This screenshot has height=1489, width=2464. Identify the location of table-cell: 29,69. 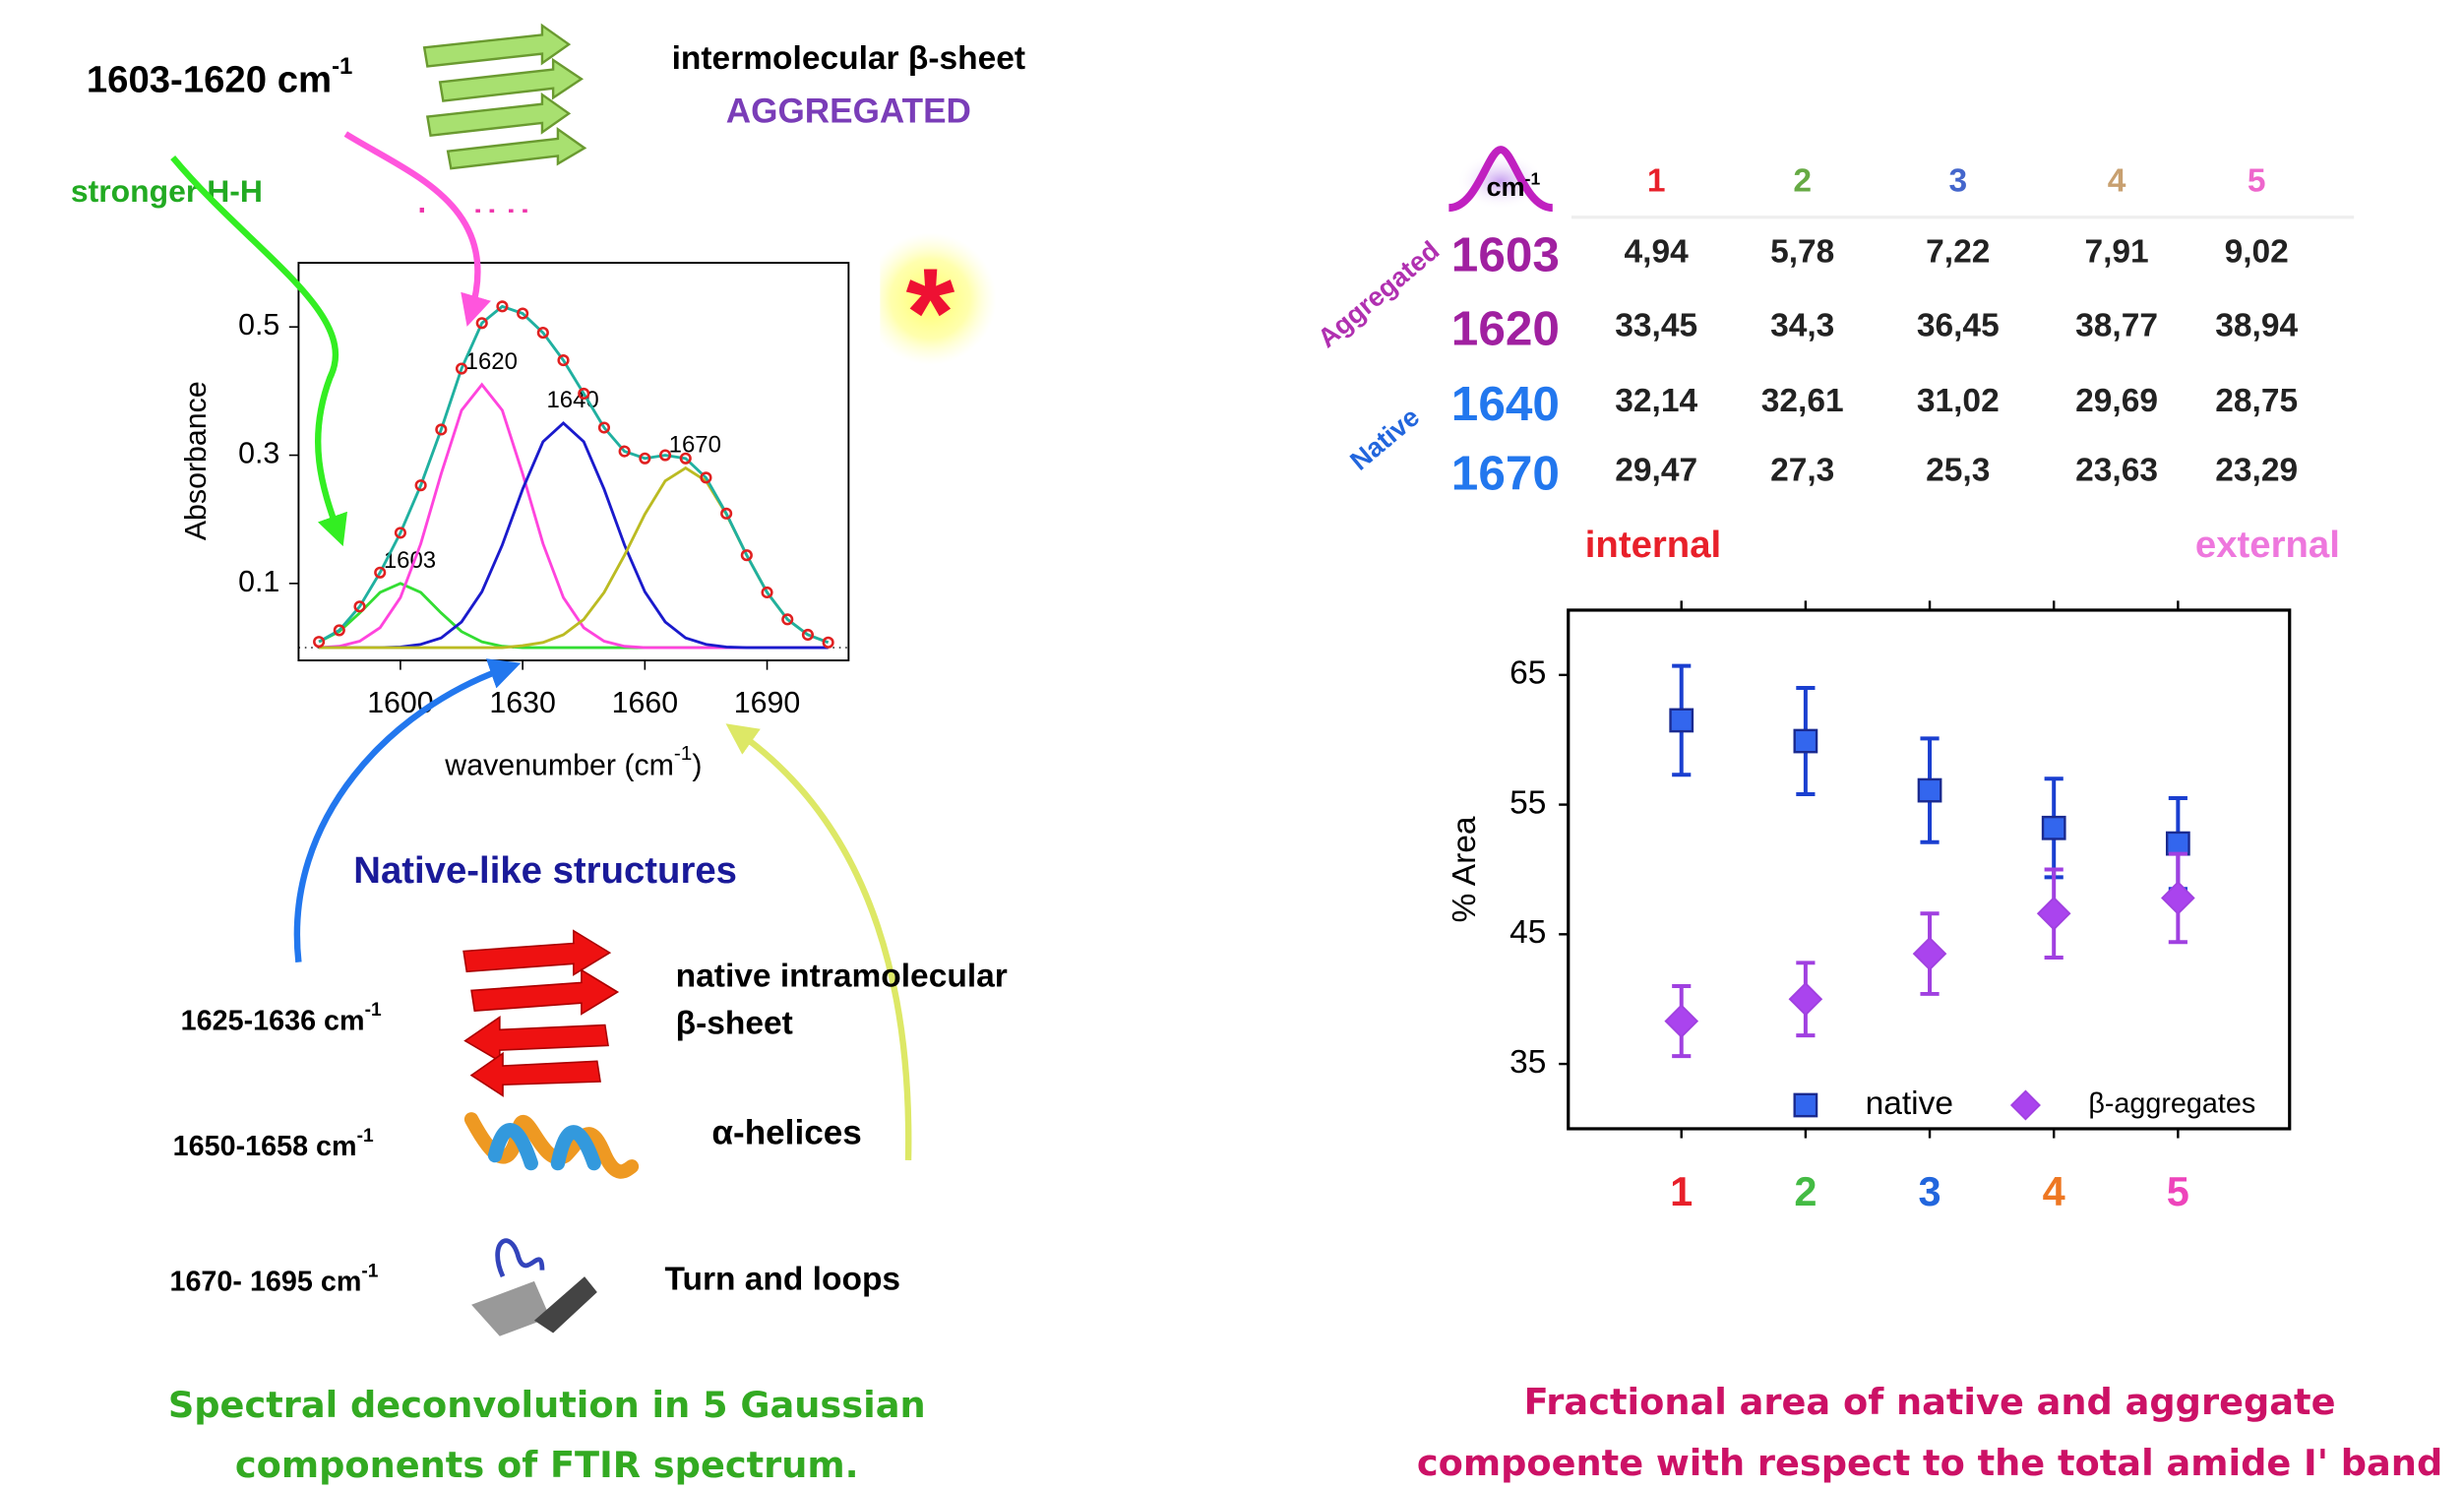
(2116, 401).